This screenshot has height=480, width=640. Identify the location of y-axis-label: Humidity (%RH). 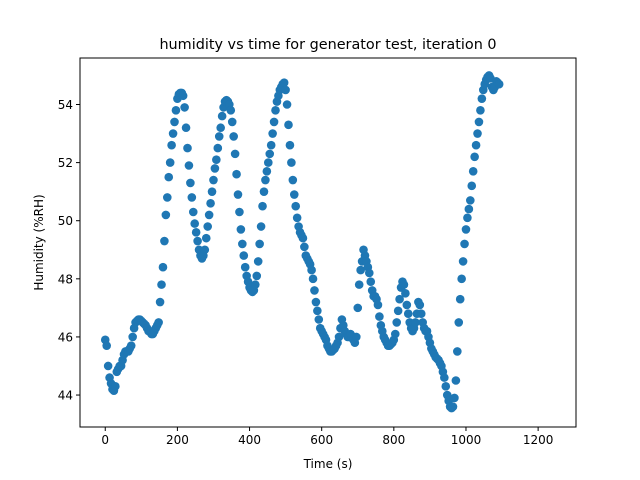
(39, 242).